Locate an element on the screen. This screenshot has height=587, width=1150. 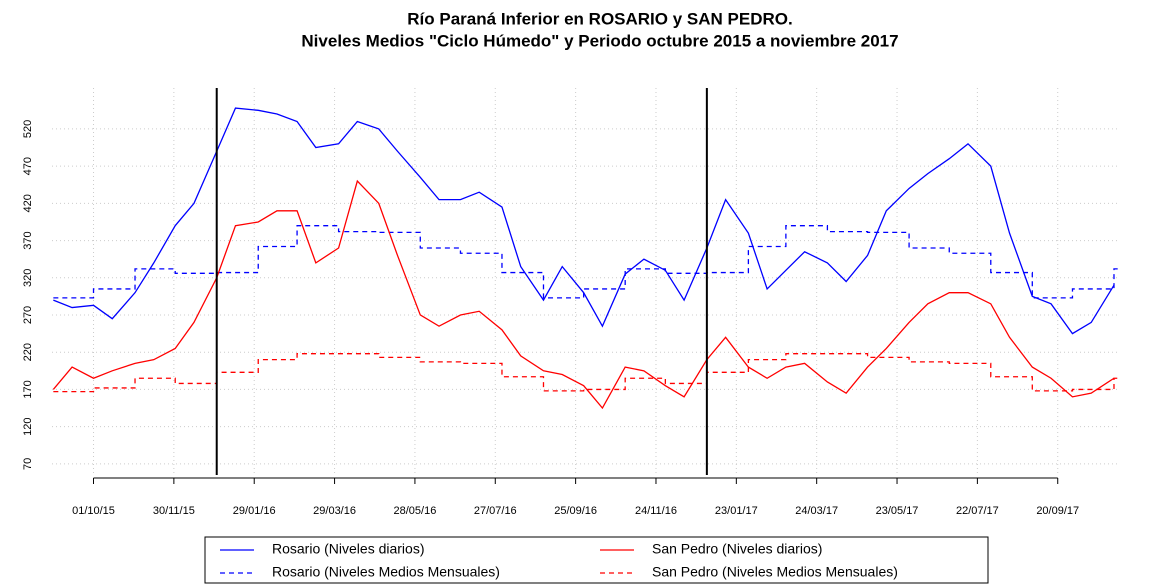
y-tick-label: 220 is located at coordinates (28, 352).